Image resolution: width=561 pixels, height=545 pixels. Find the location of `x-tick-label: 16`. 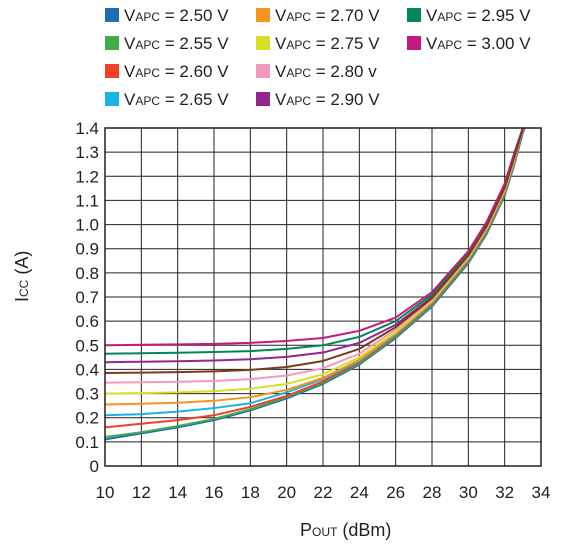

x-tick-label: 16 is located at coordinates (214, 492).